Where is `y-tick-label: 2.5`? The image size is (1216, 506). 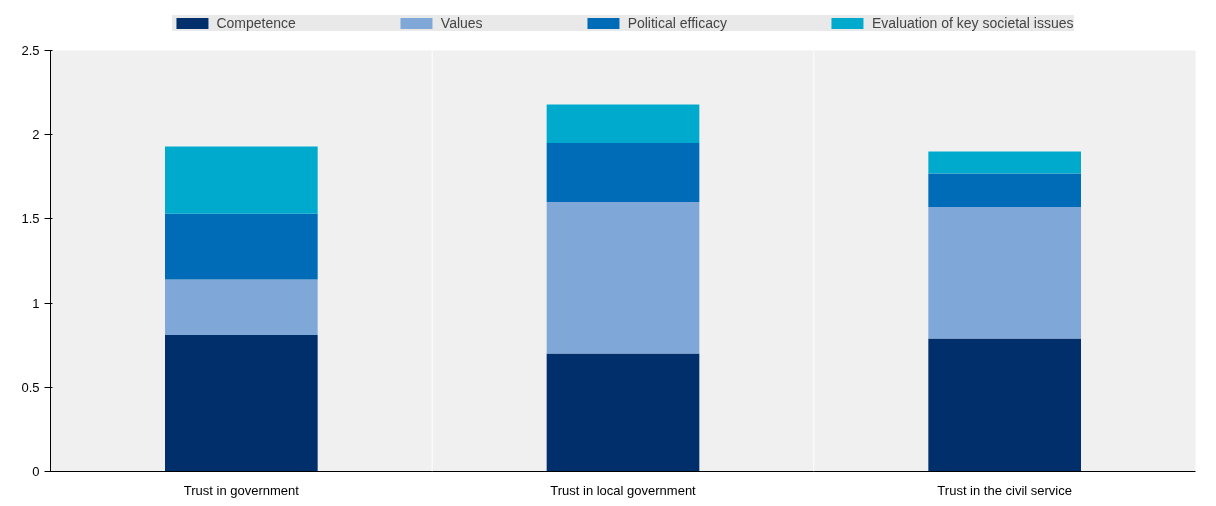 y-tick-label: 2.5 is located at coordinates (30, 50).